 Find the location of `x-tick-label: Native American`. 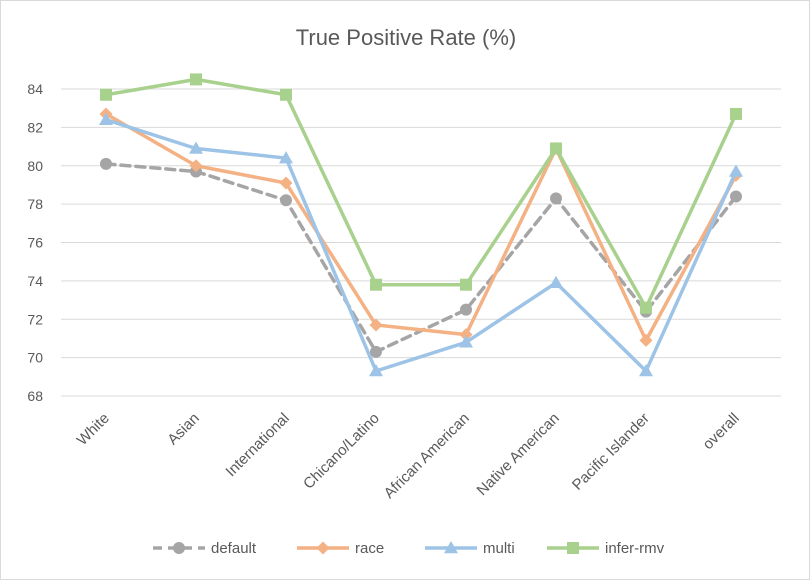

x-tick-label: Native American is located at coordinates (518, 454).